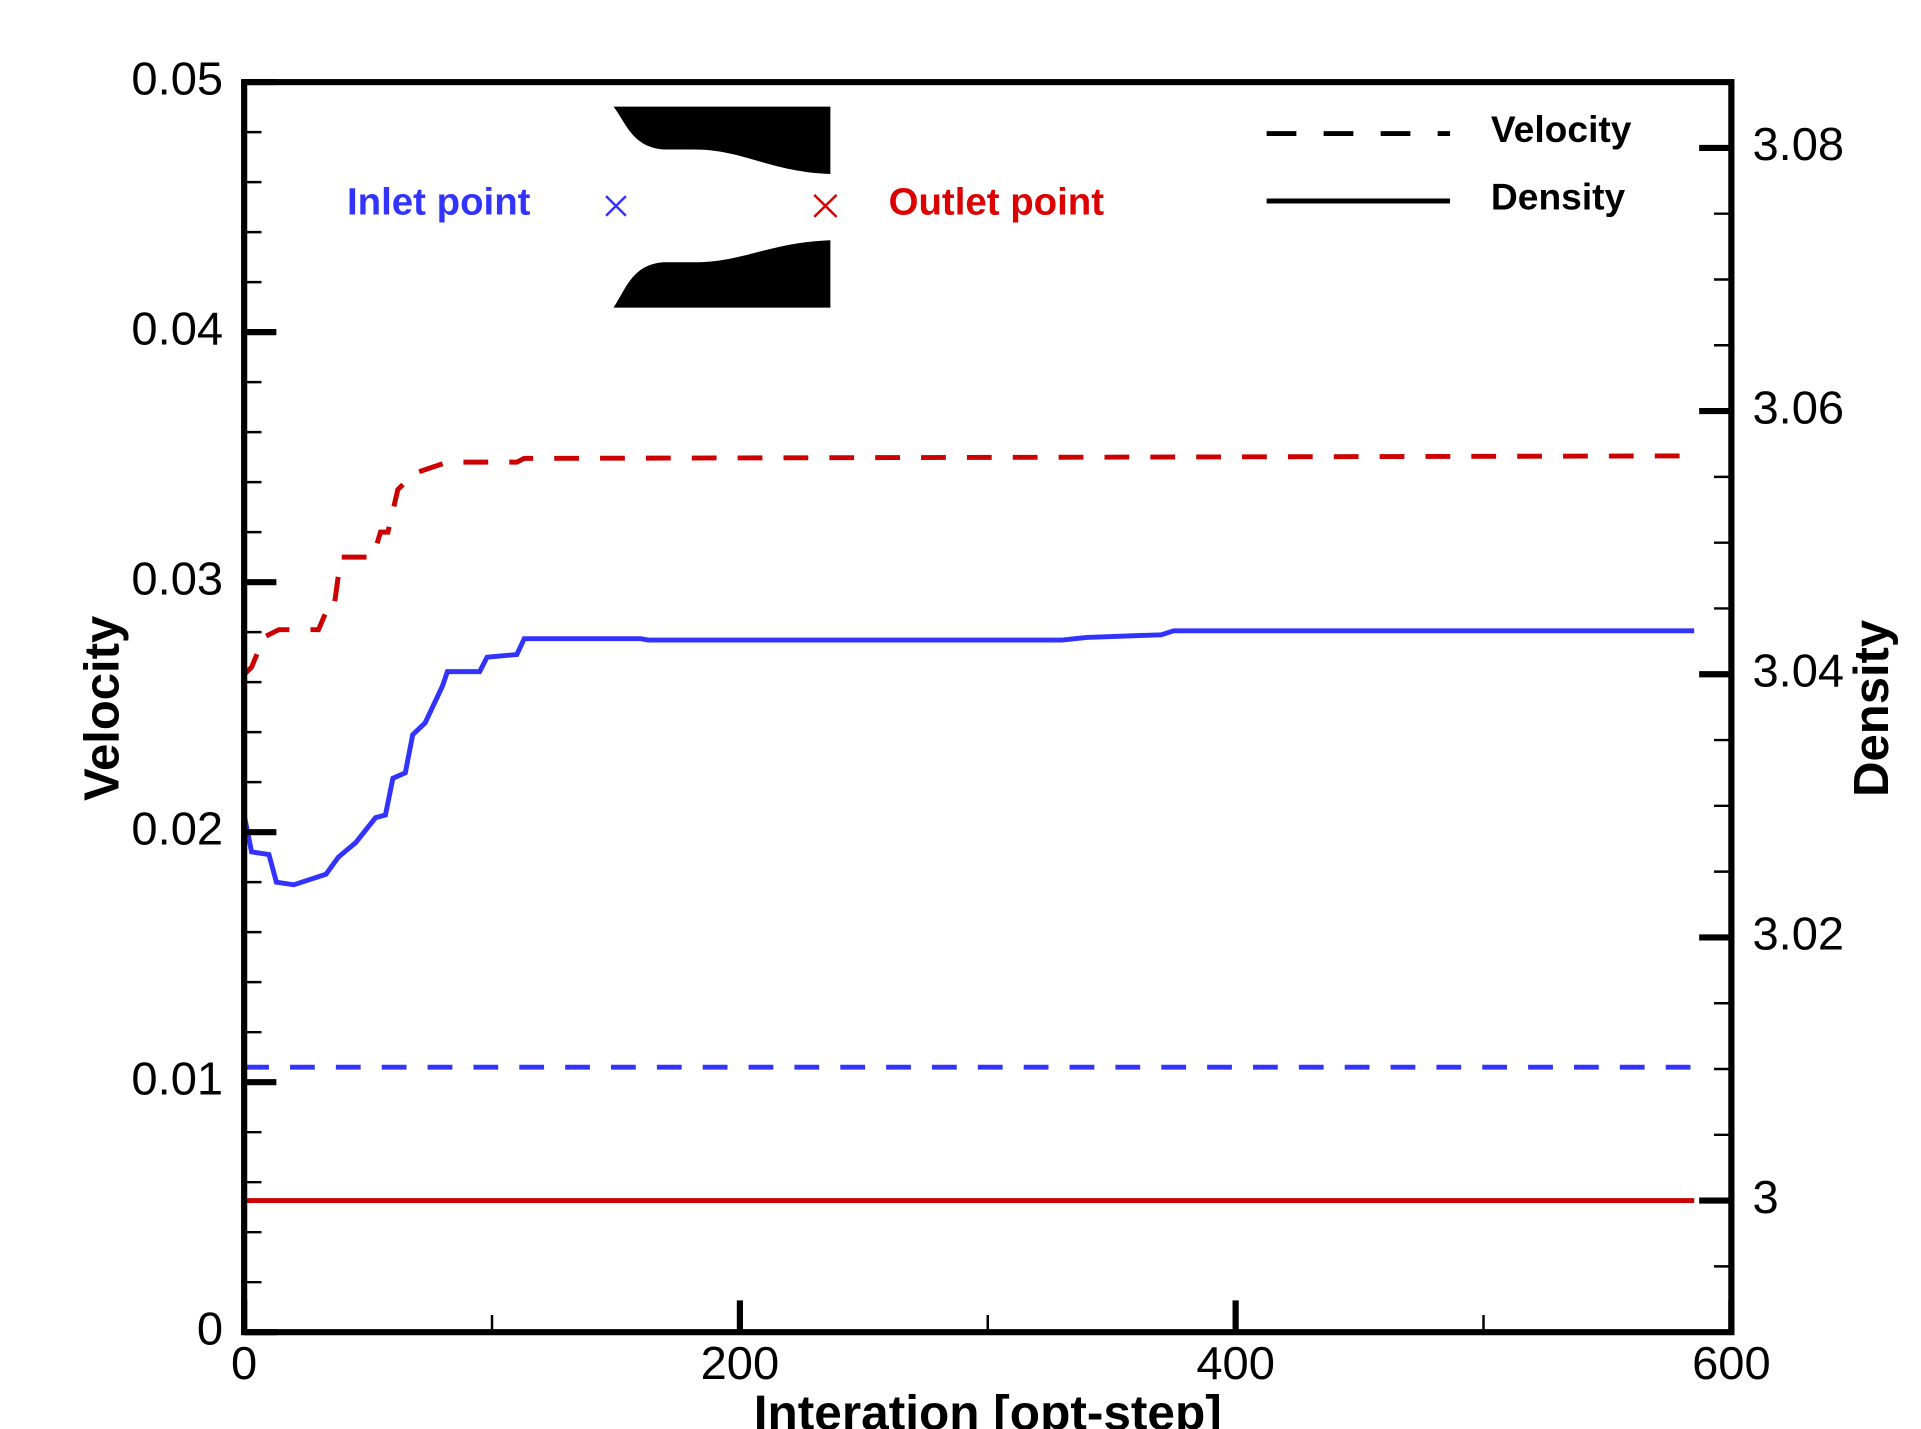  What do you see at coordinates (177, 829) in the screenshot?
I see `y-tick-label: 0.02` at bounding box center [177, 829].